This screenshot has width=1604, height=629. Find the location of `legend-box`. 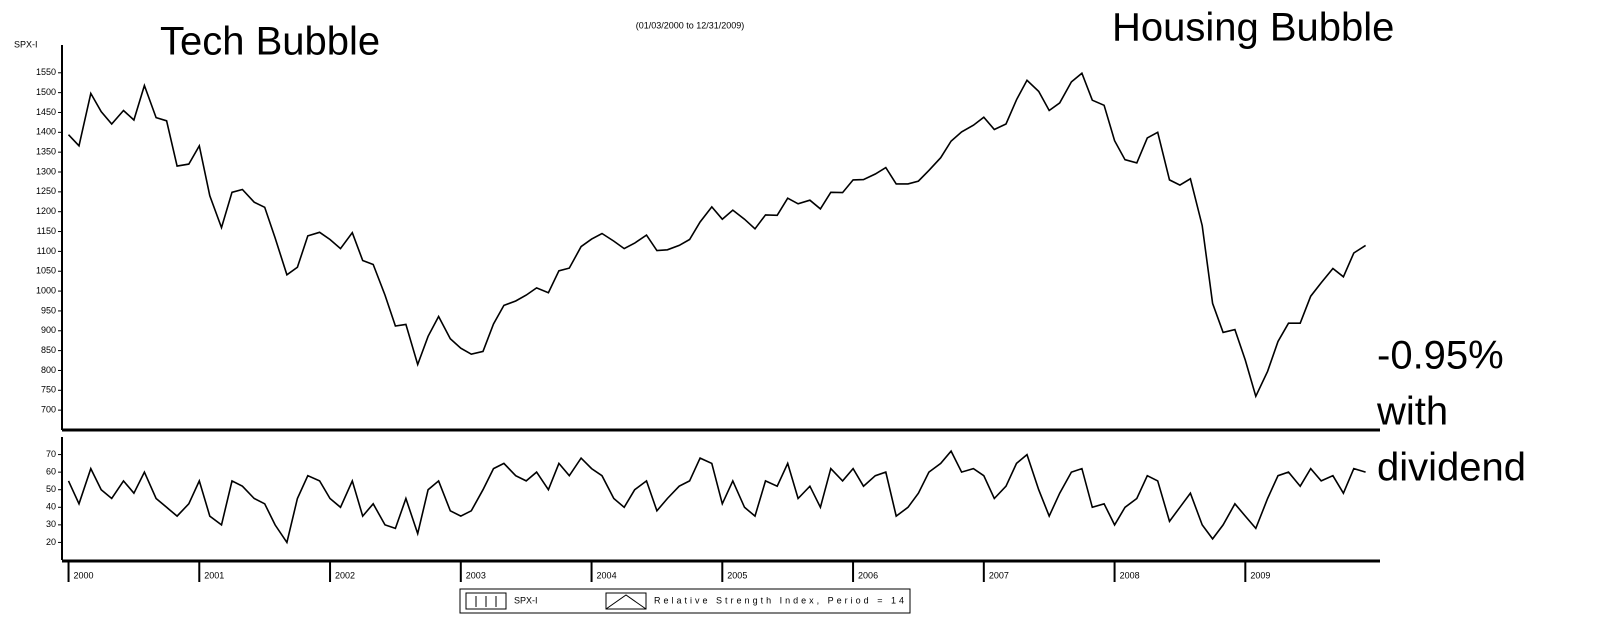

legend-box is located at coordinates (685, 601).